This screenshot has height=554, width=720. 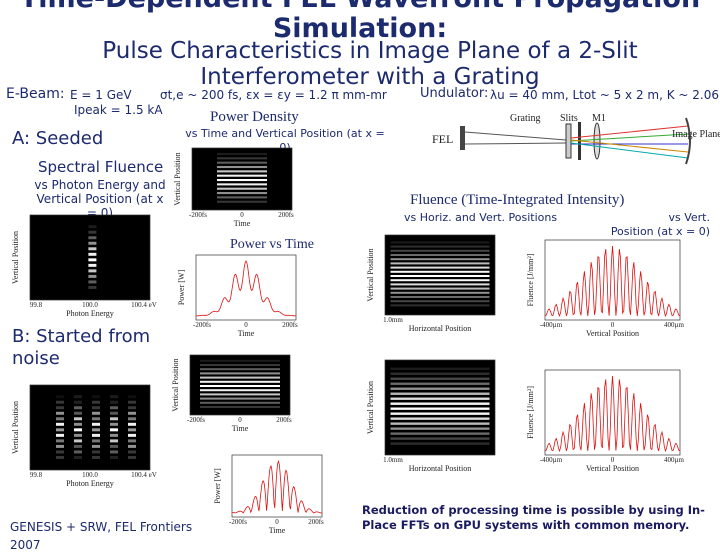 What do you see at coordinates (231, 393) in the screenshot?
I see `plot: Time Vertical Position -200fs 0 200fs` at bounding box center [231, 393].